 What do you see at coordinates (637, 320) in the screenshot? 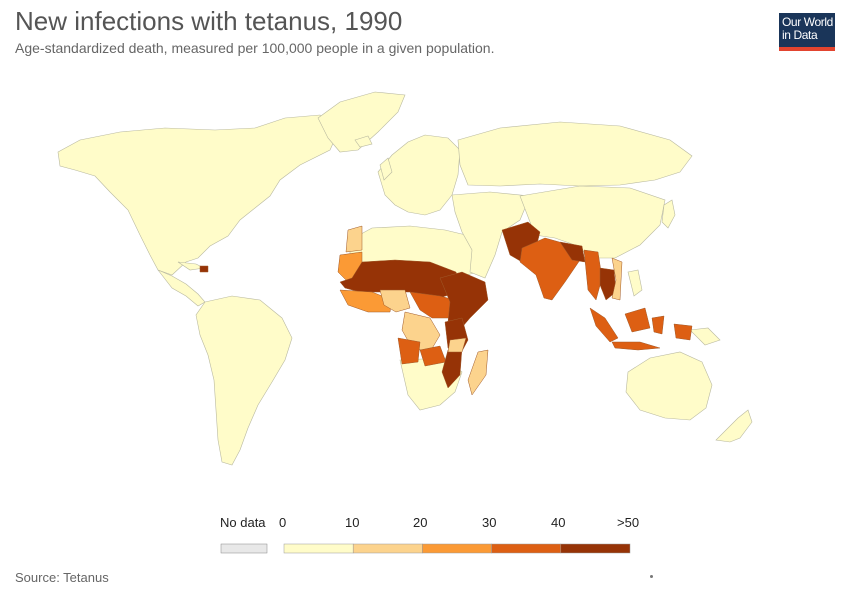
I see `region-borneo` at bounding box center [637, 320].